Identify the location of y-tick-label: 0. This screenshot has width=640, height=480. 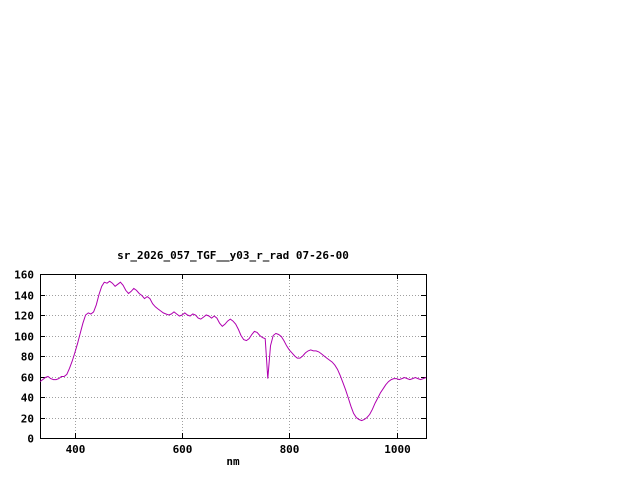
(30, 439).